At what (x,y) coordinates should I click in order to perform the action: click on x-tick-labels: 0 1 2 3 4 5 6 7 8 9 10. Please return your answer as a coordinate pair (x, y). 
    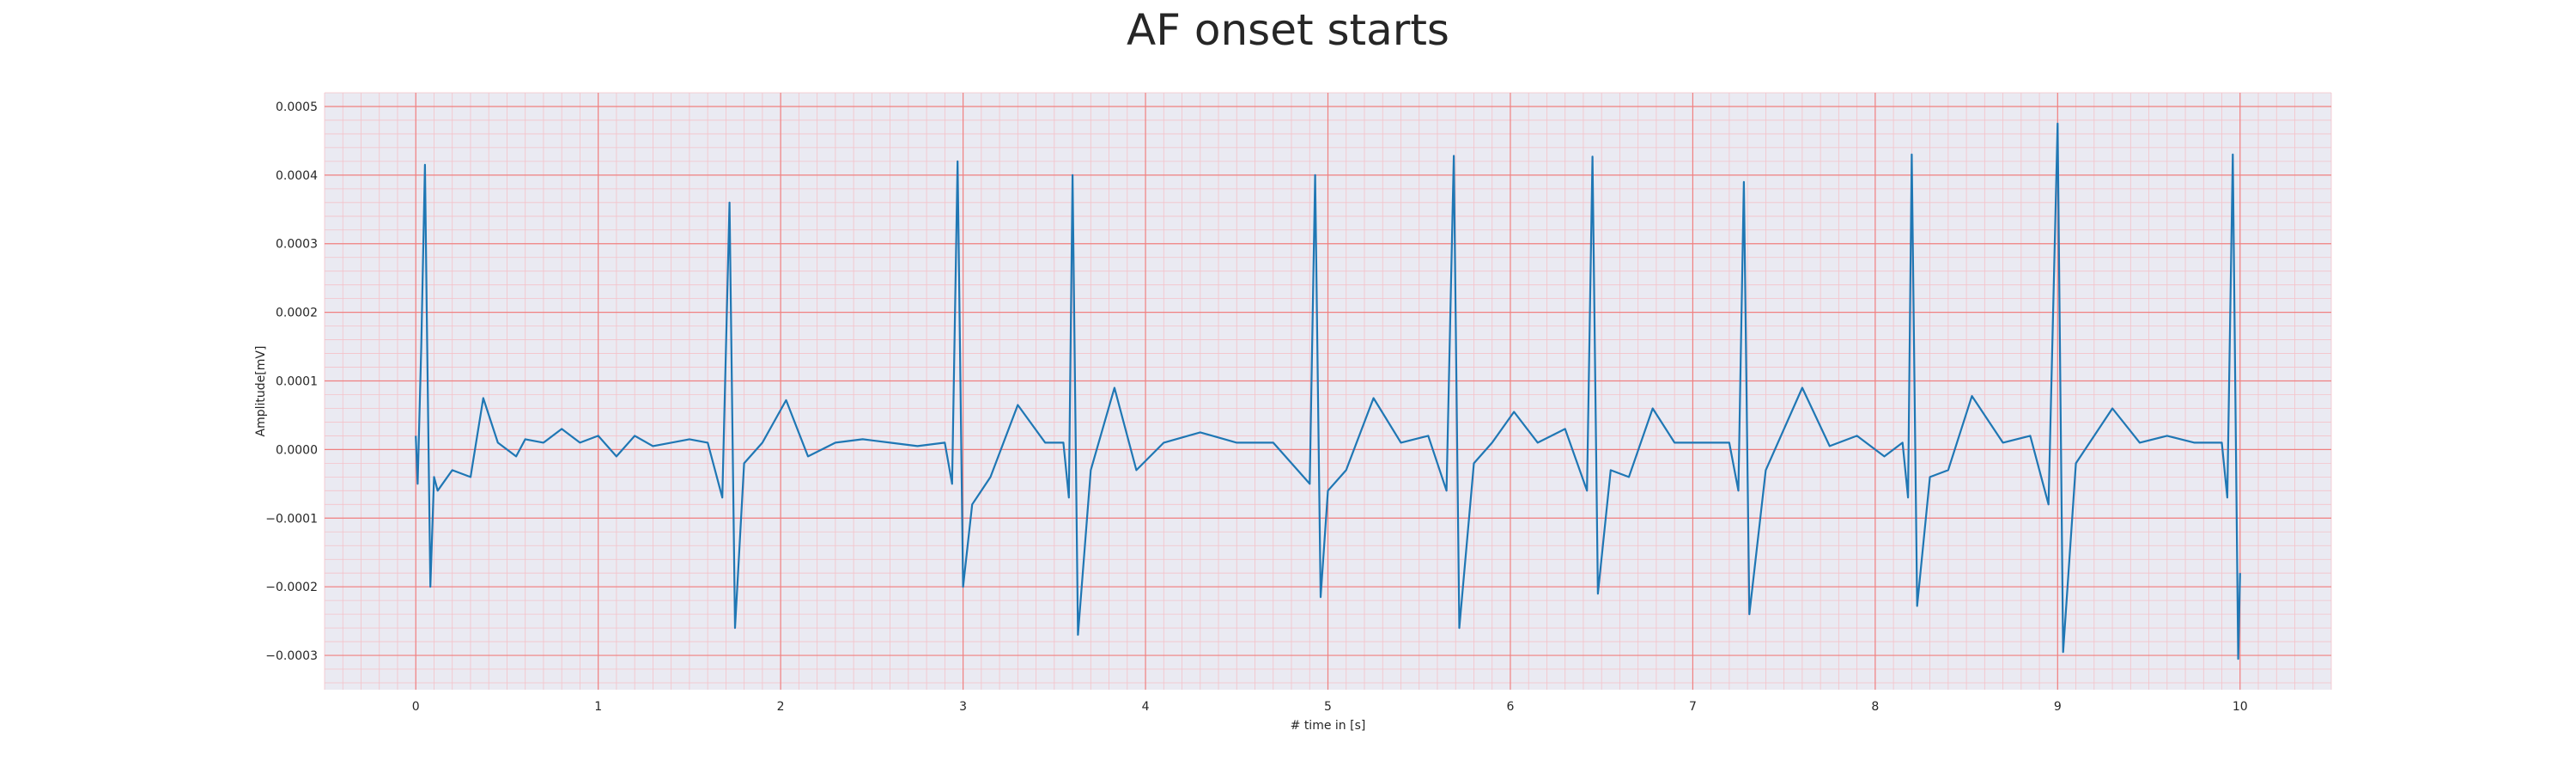
    Looking at the image, I should click on (1330, 707).